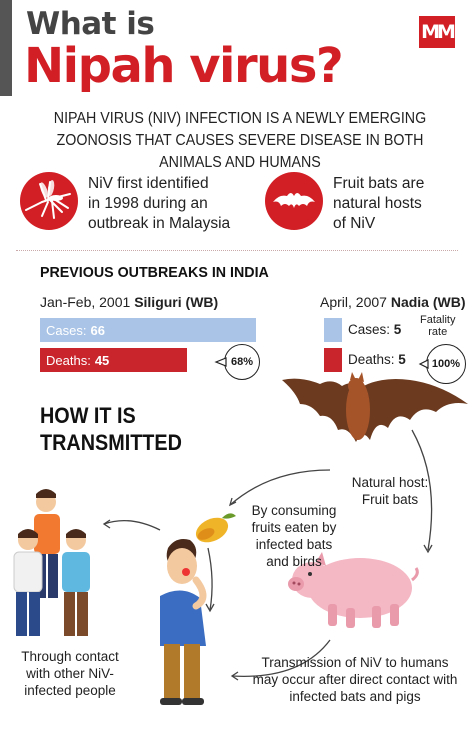  I want to click on transmission-title: HOW IT IS TRANSMITTED, so click(111, 429).